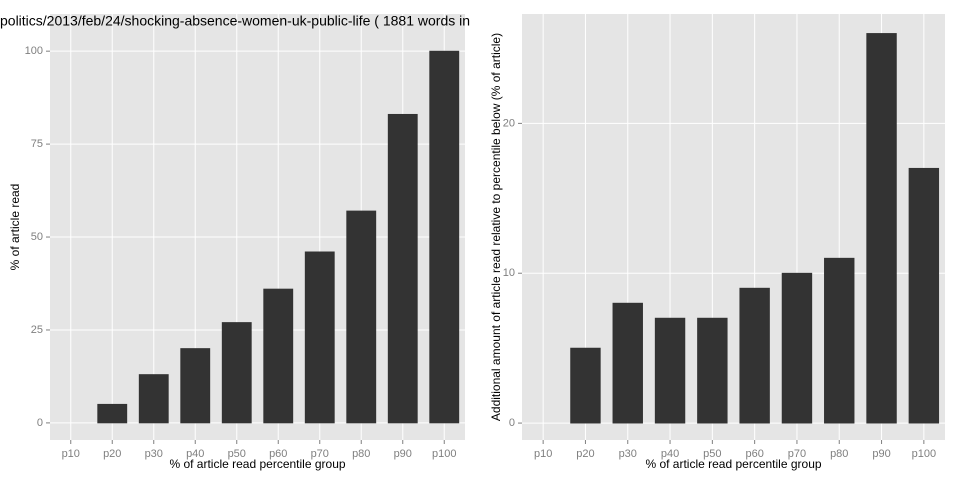 The image size is (960, 480). I want to click on y-tick-label: 25, so click(37, 330).